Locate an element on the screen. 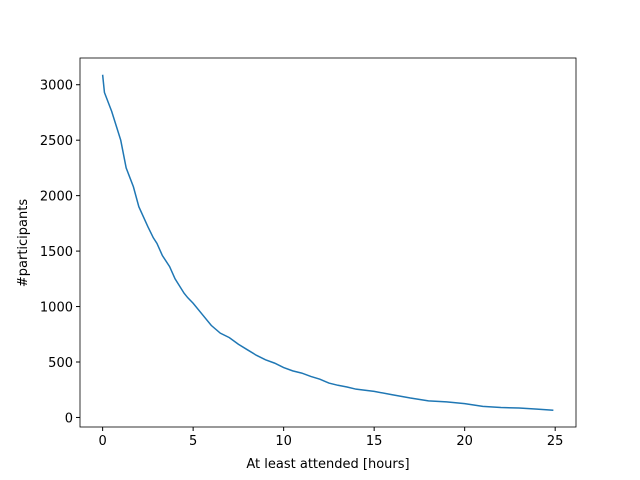 The height and width of the screenshot is (480, 640). y-axis-label: #participants is located at coordinates (23, 243).